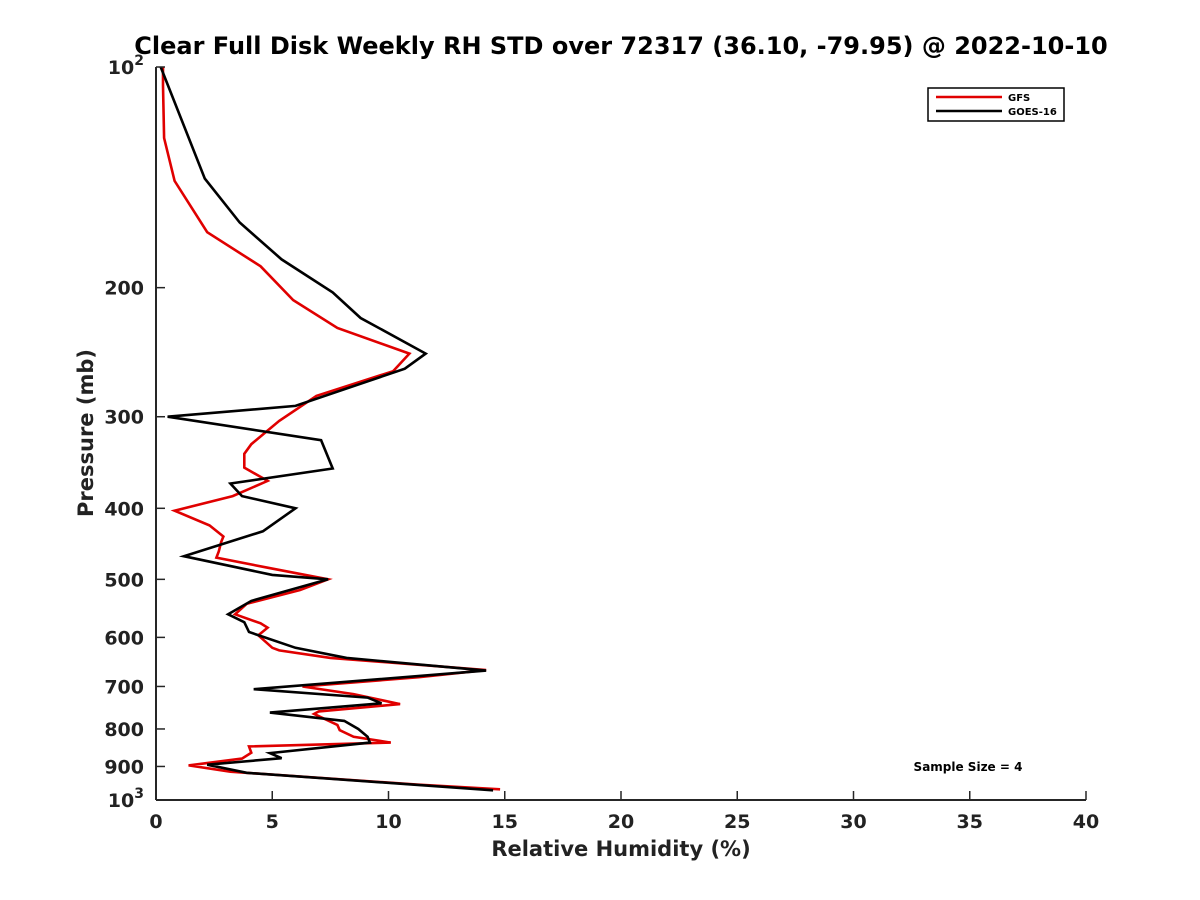 The width and height of the screenshot is (1200, 900). I want to click on x-axis-label: Relative Humidity (%), so click(620, 849).